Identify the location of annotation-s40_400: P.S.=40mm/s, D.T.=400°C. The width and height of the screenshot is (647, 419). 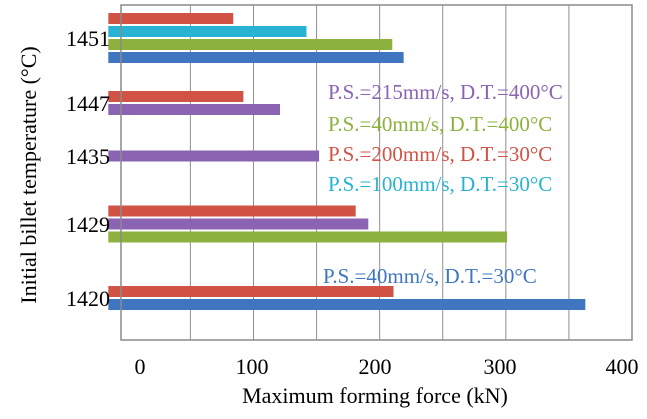
(440, 124).